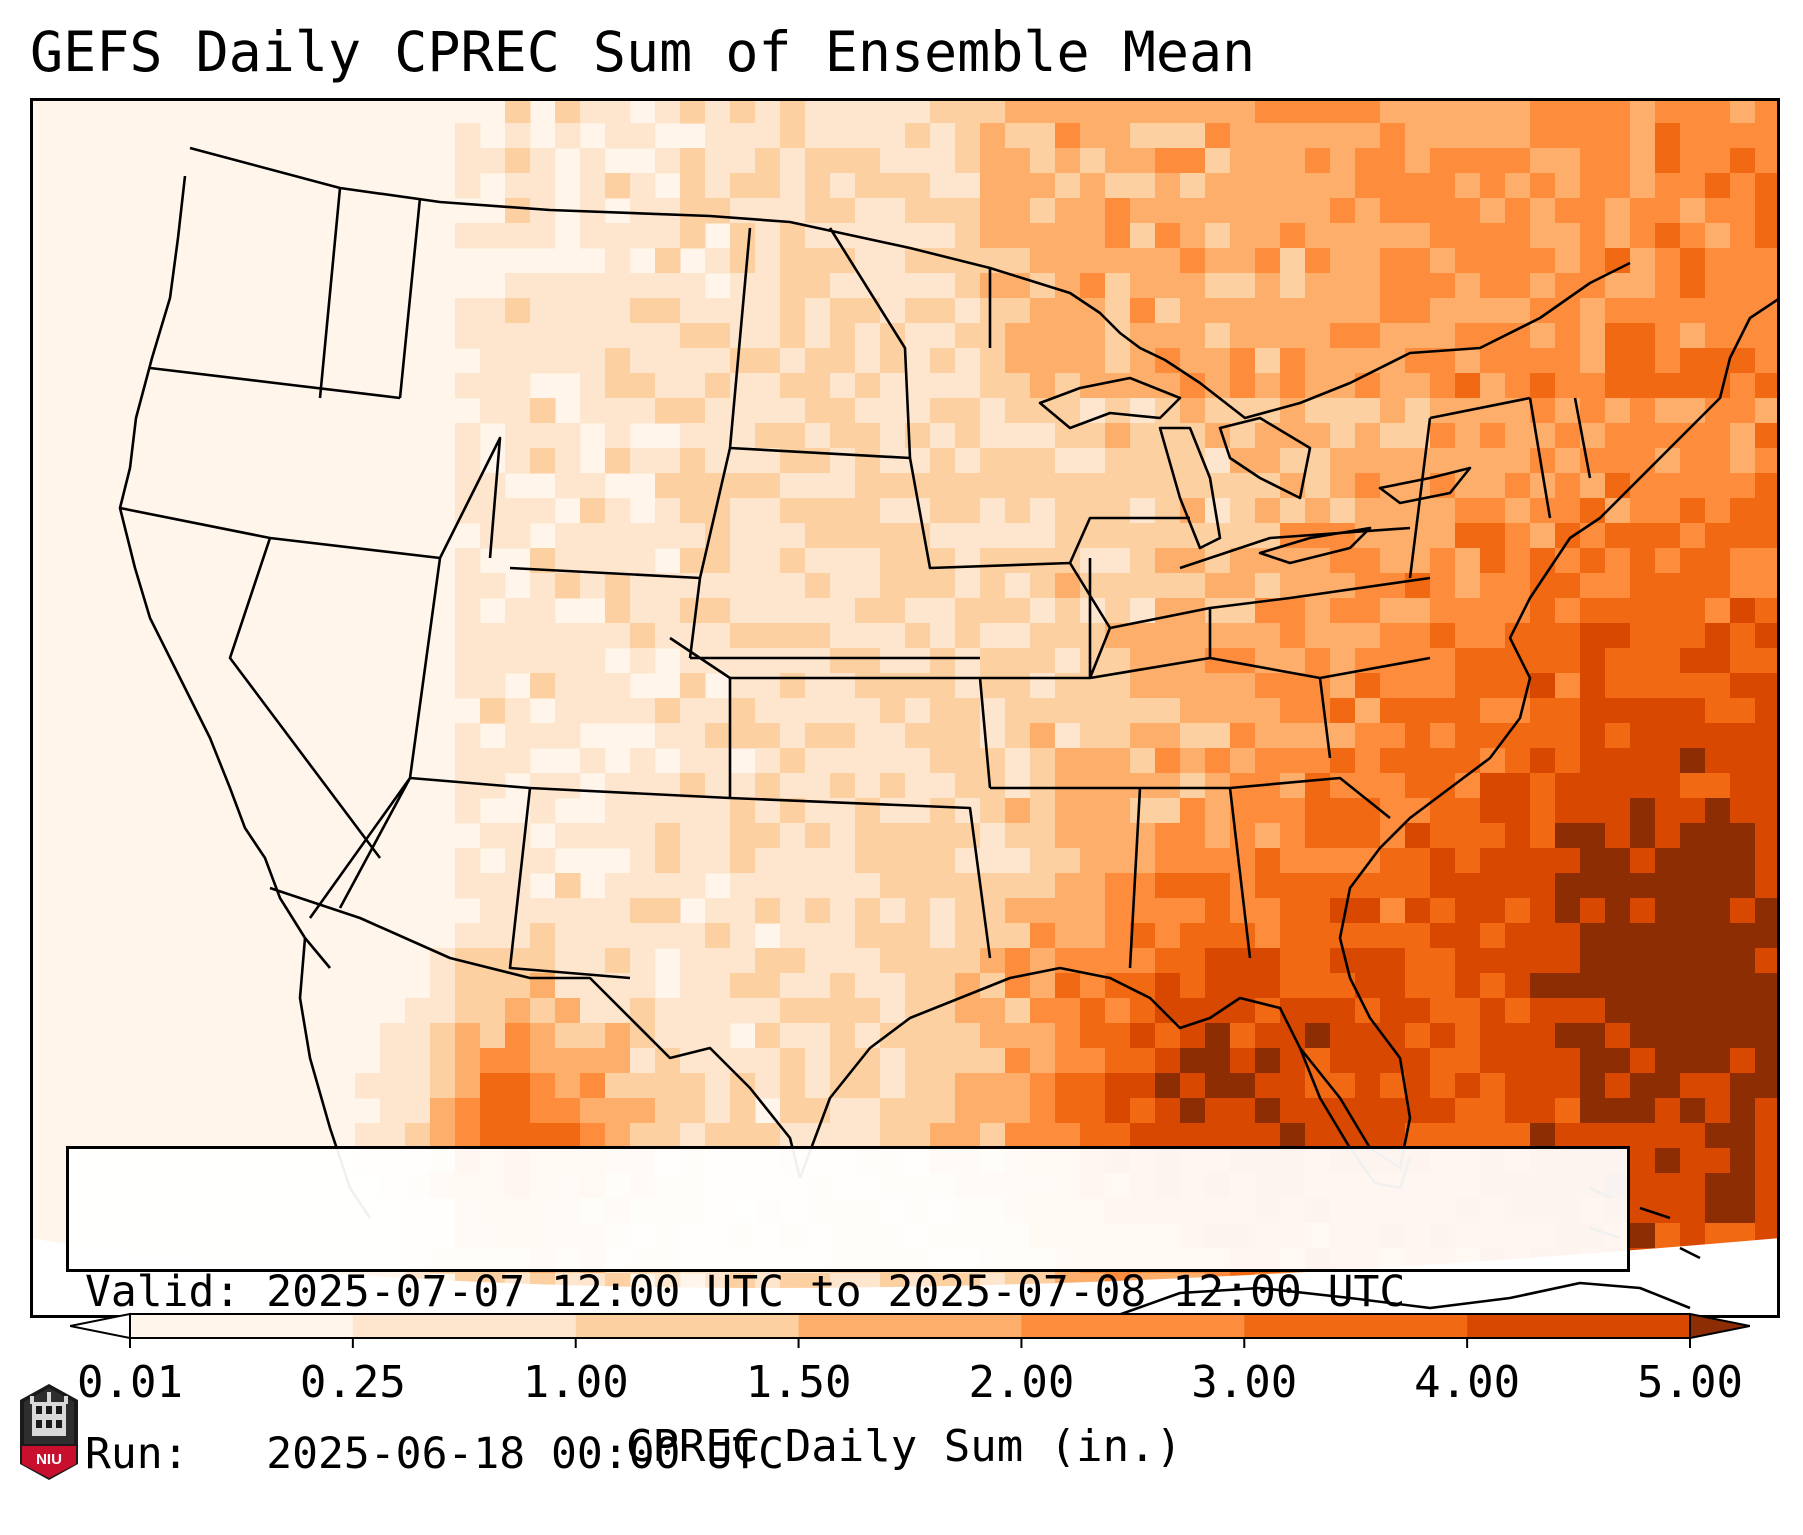  I want to click on colorbar-tick-label: 5.00, so click(1690, 1382).